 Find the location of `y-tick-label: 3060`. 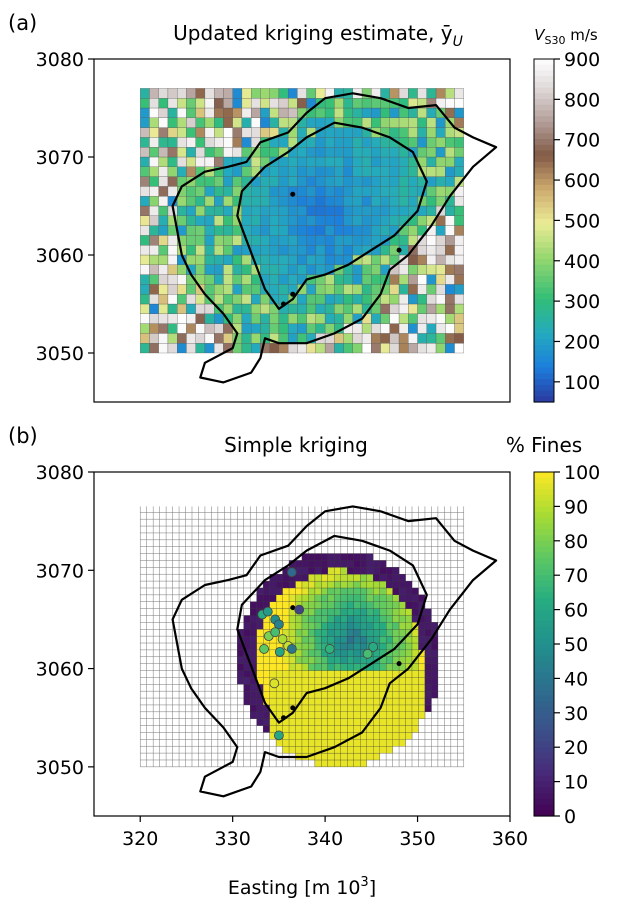

y-tick-label: 3060 is located at coordinates (60, 256).